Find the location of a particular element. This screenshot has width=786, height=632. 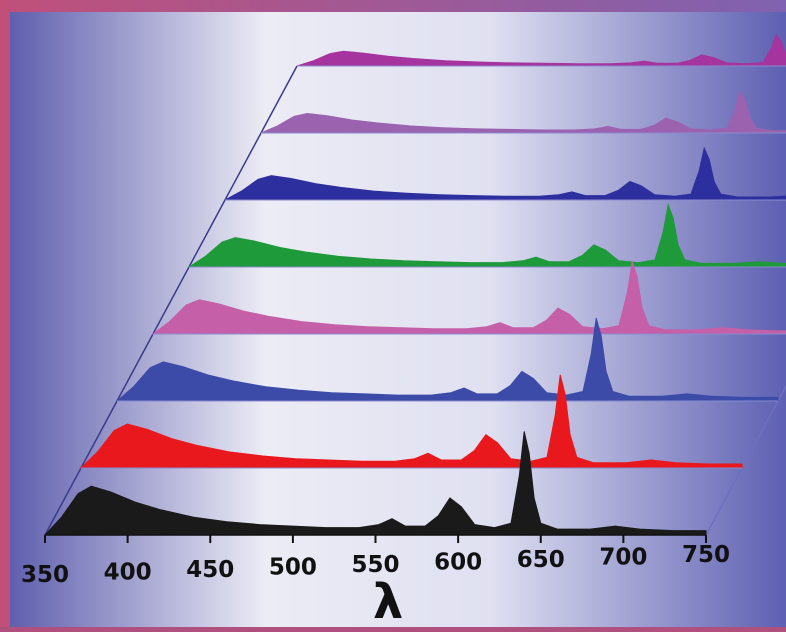

x-axis: 350 400 450 500 550 600 650 700 750 is located at coordinates (375, 561).